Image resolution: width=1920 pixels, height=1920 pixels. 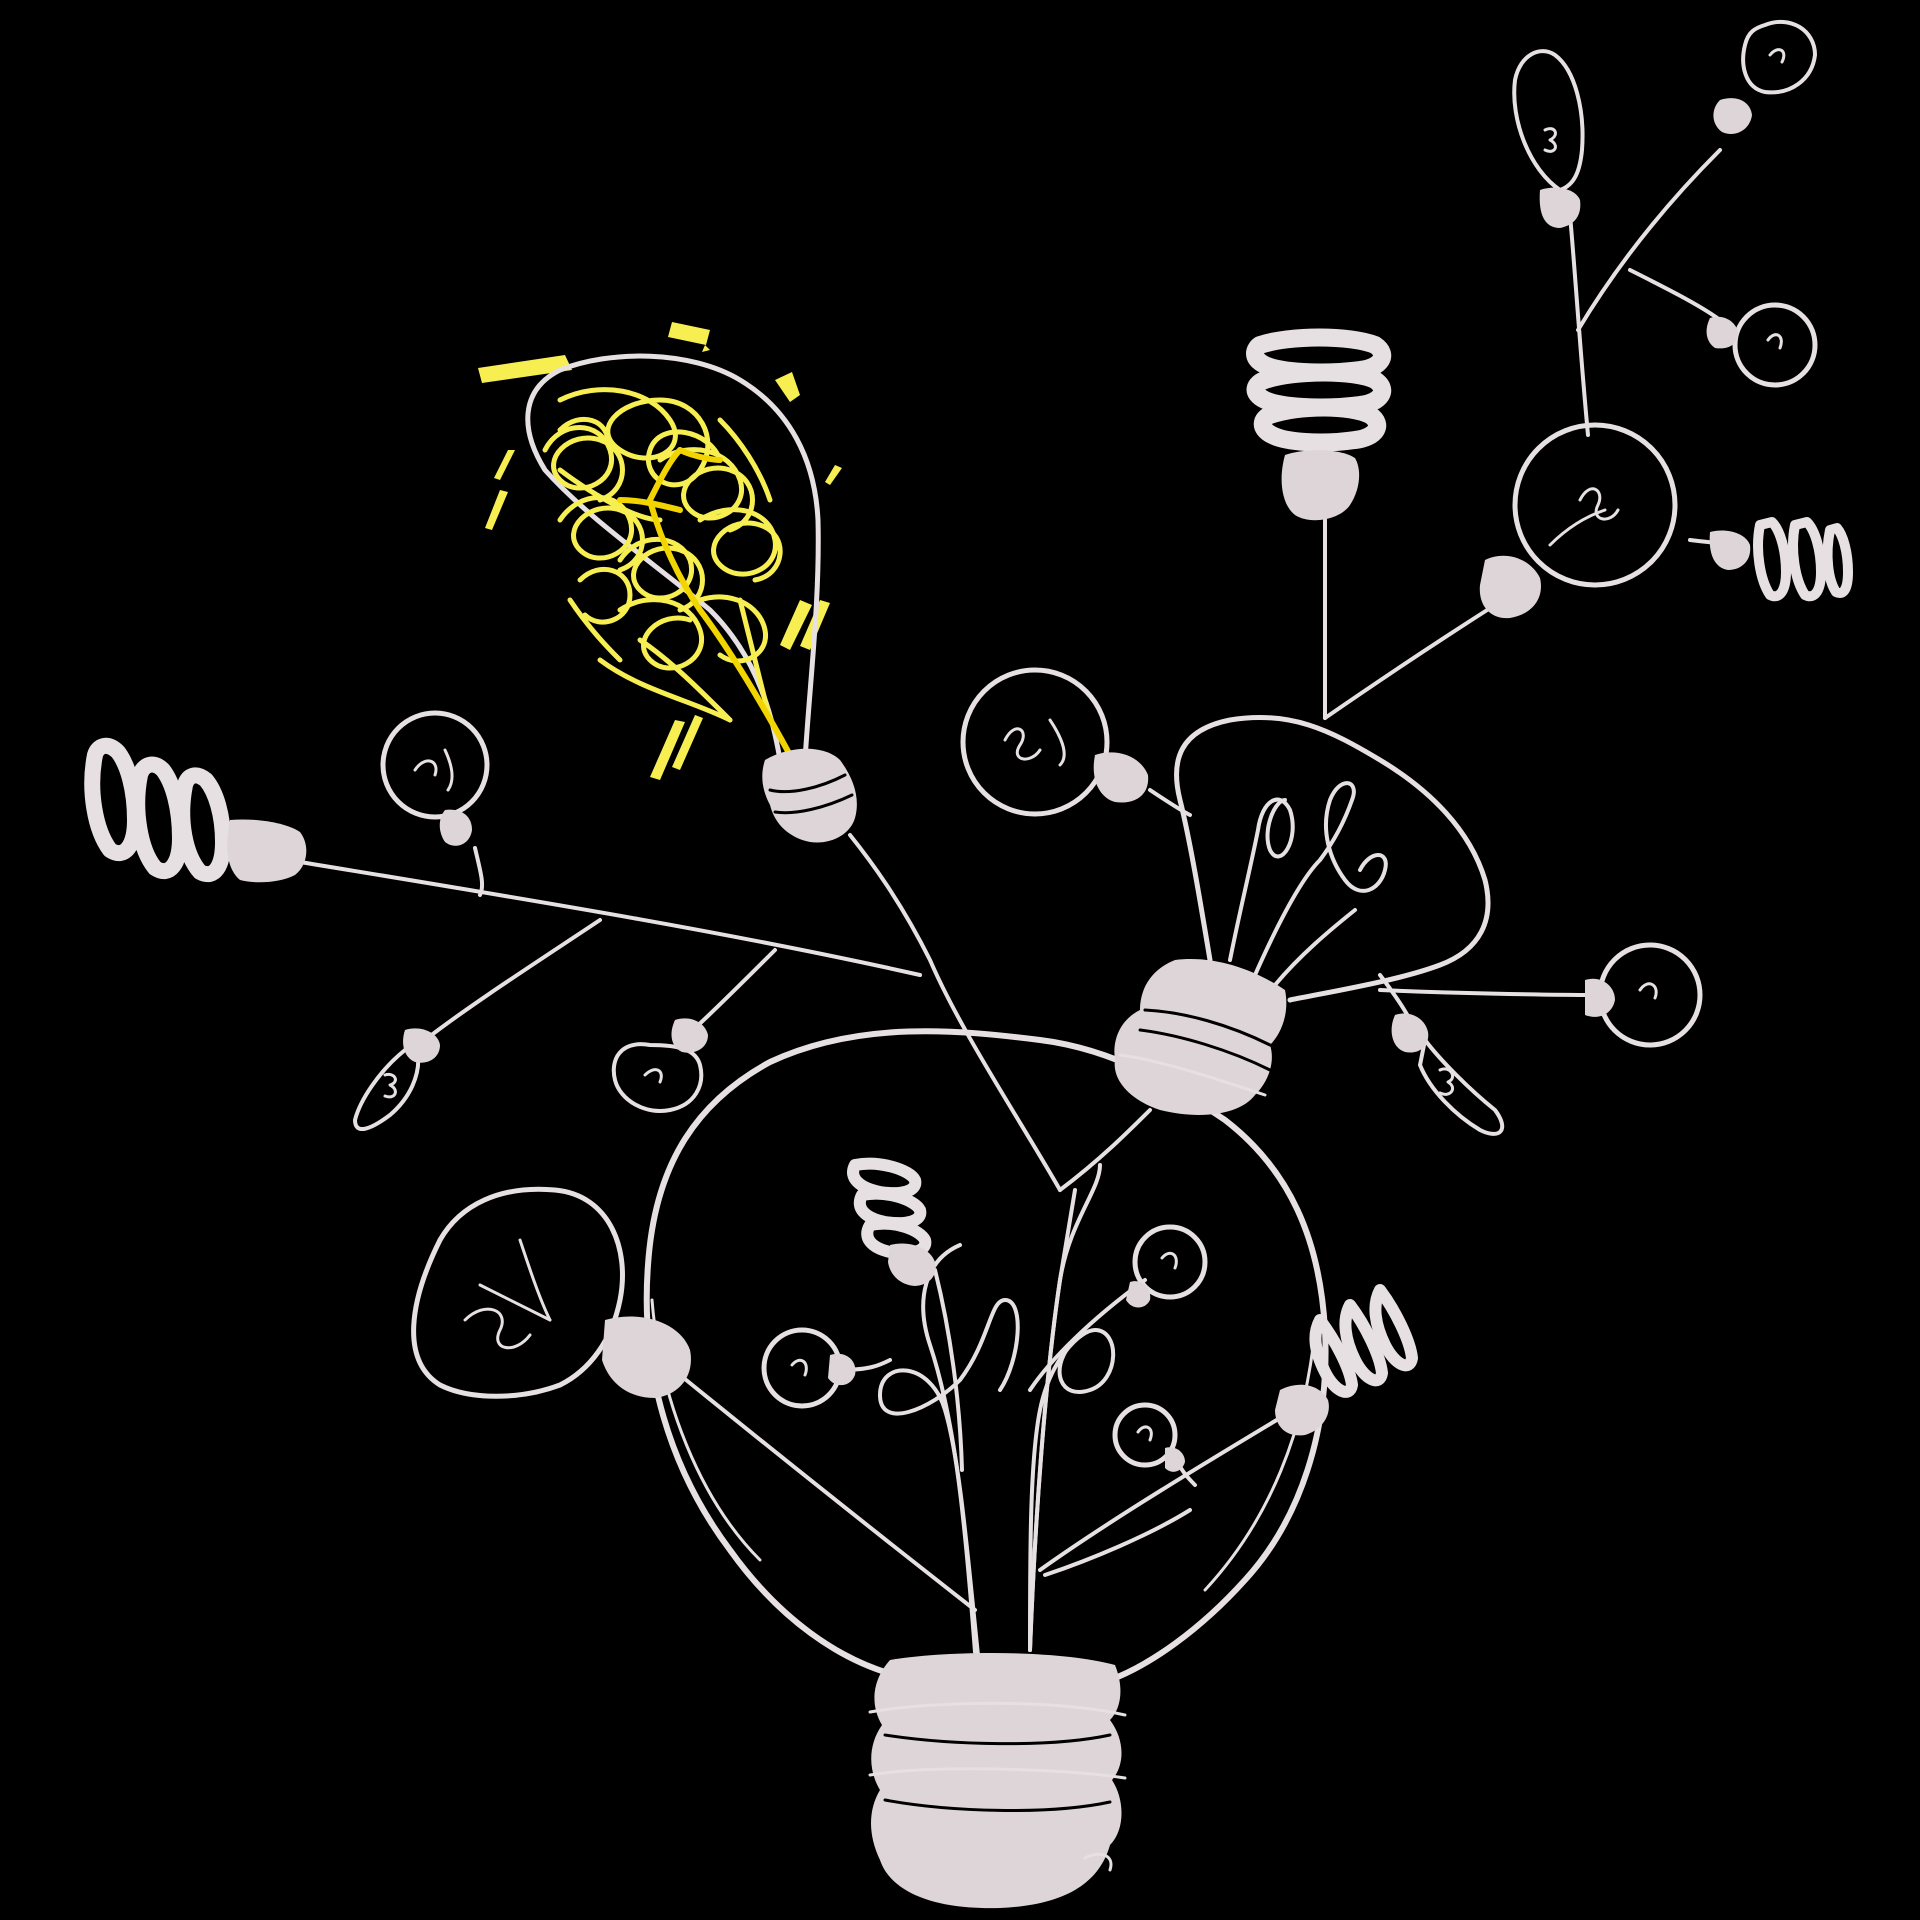 I want to click on candle-bulb-right, so click(x=1448, y=1074).